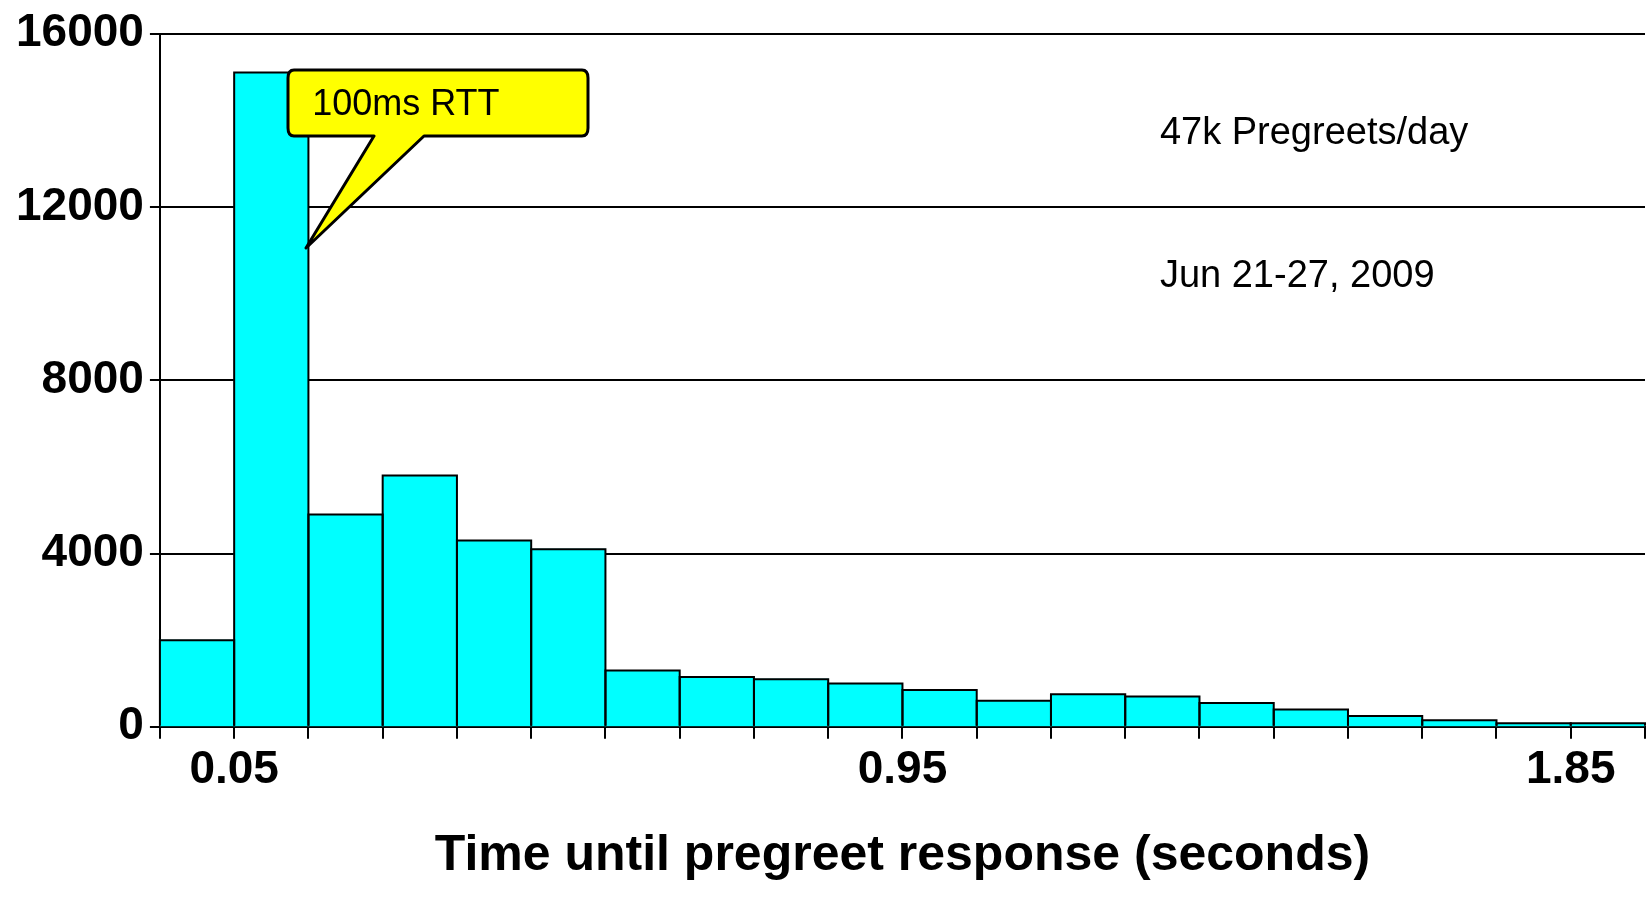  What do you see at coordinates (79, 203) in the screenshot?
I see `y-tick-label: 12000` at bounding box center [79, 203].